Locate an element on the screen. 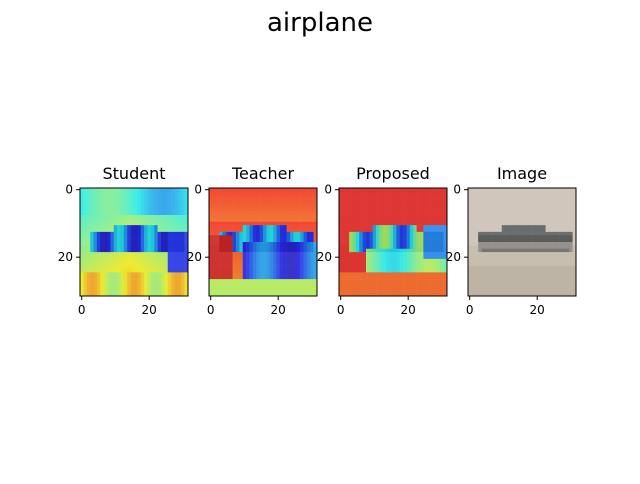  x-tick-label: 0 is located at coordinates (82, 310).